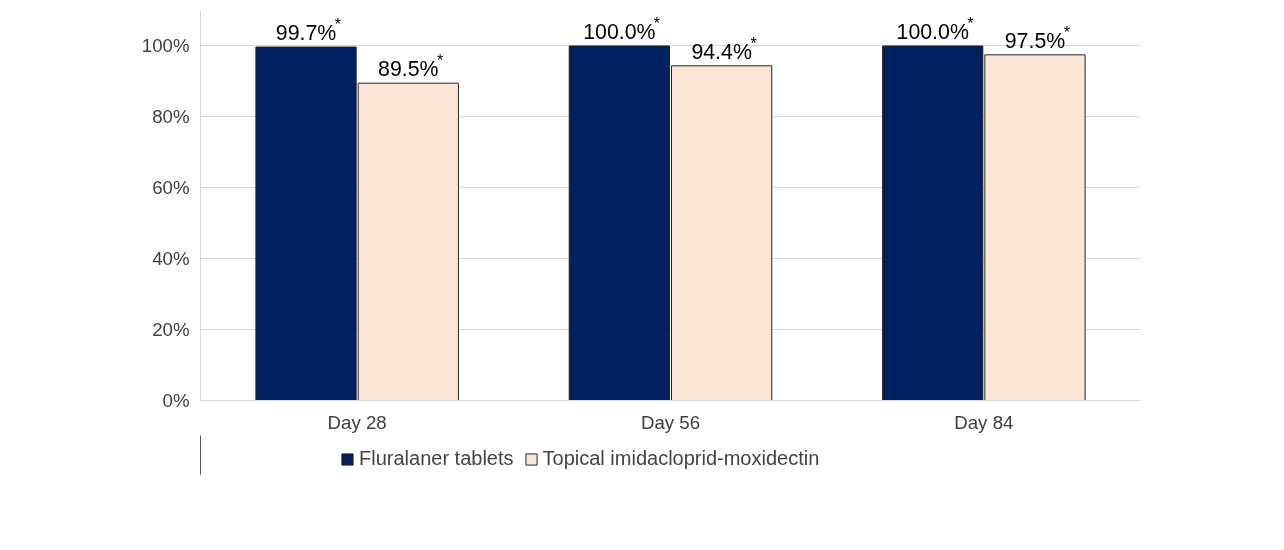  Describe the element at coordinates (724, 49) in the screenshot. I see `data-label: 94.4%*` at that location.